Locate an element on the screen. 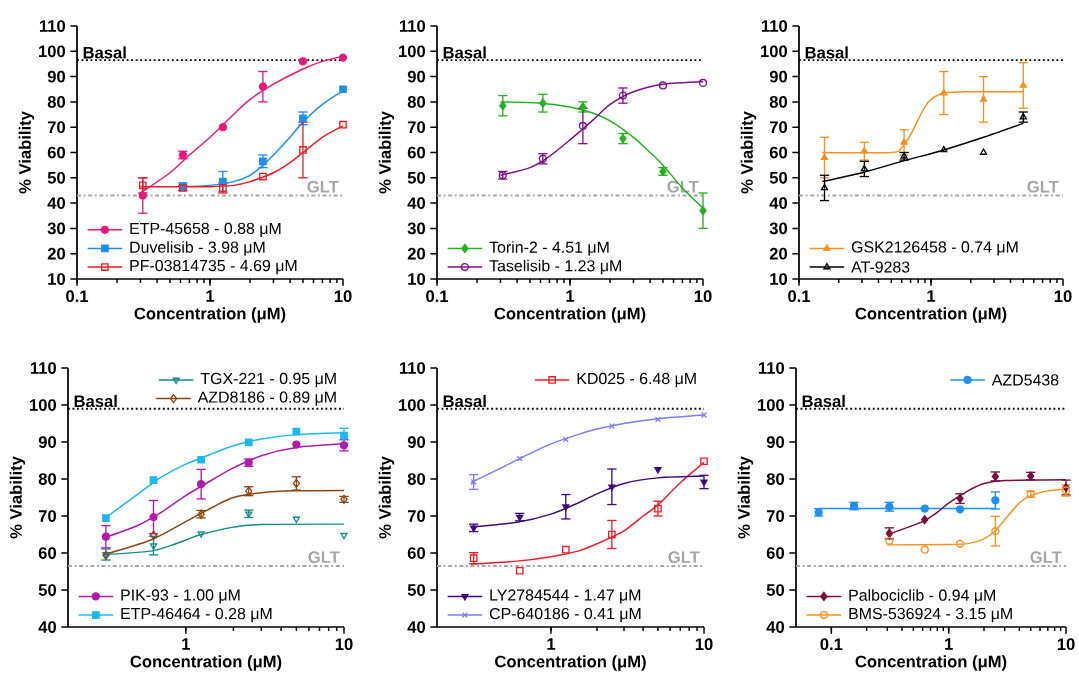 This screenshot has width=1079, height=679. y-tick-label: 10 is located at coordinates (779, 279).